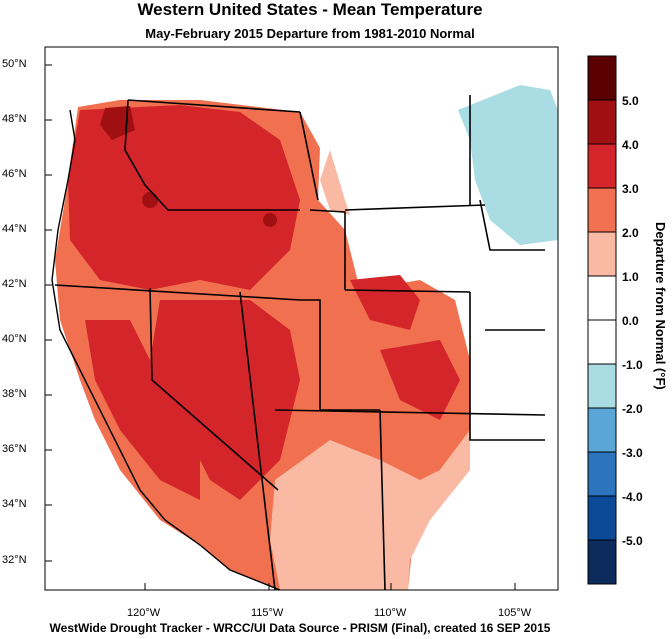 The image size is (672, 639). Describe the element at coordinates (144, 613) in the screenshot. I see `lon-label: 120°W` at that location.